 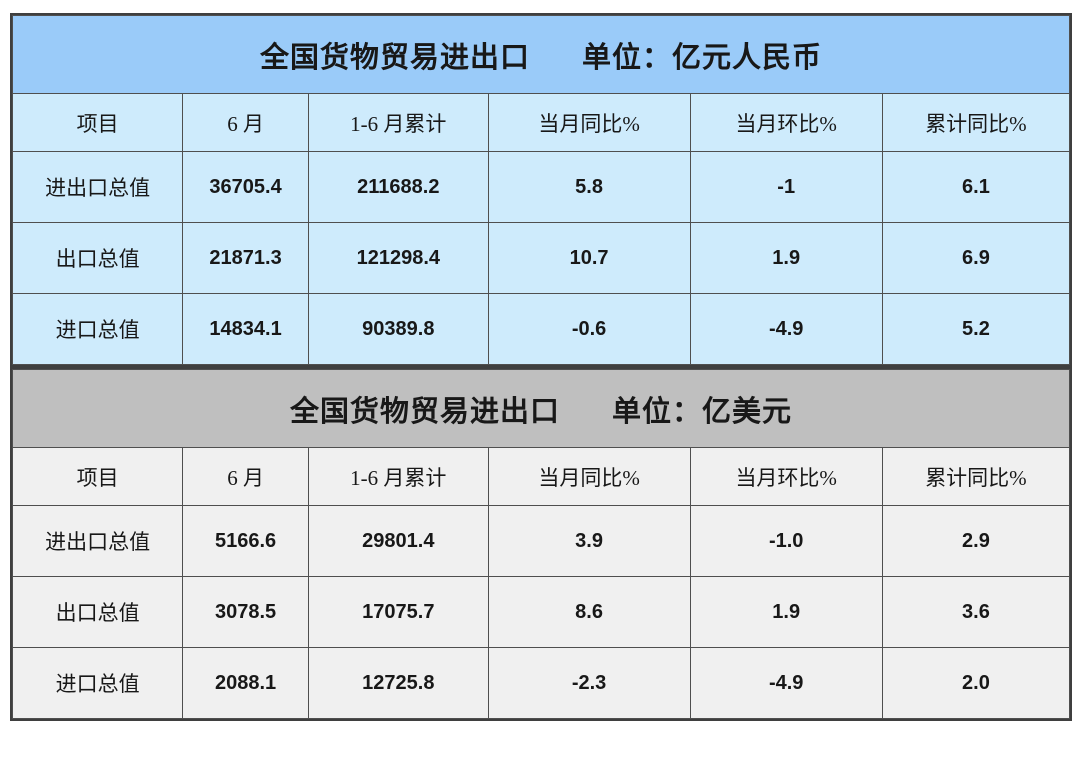 What do you see at coordinates (702, 411) in the screenshot?
I see `table-unit-text: 单位：亿美元` at bounding box center [702, 411].